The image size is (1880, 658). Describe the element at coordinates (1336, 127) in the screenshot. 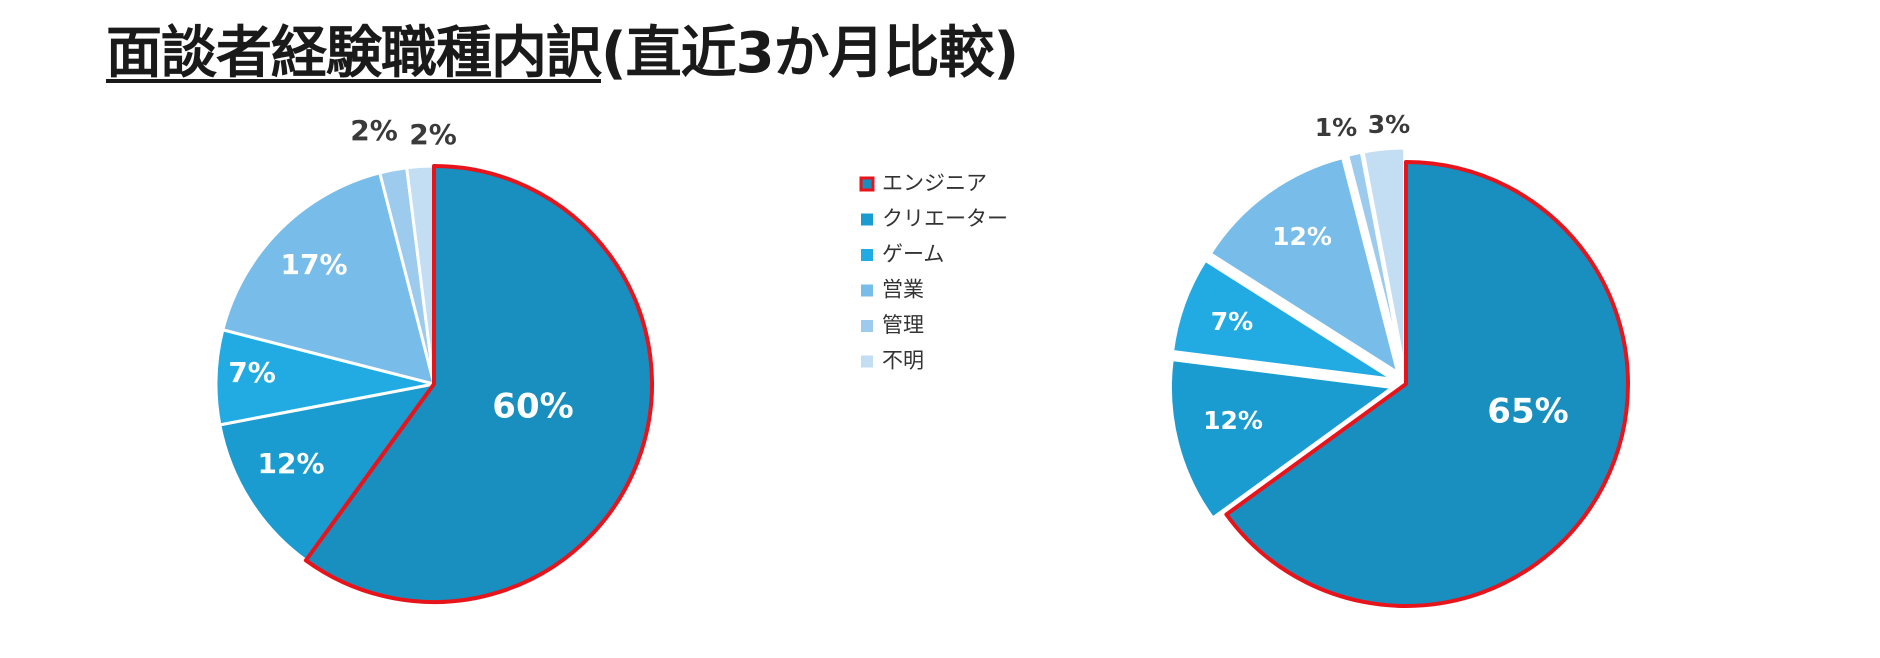

I see `slice-label-5: 1%` at that location.